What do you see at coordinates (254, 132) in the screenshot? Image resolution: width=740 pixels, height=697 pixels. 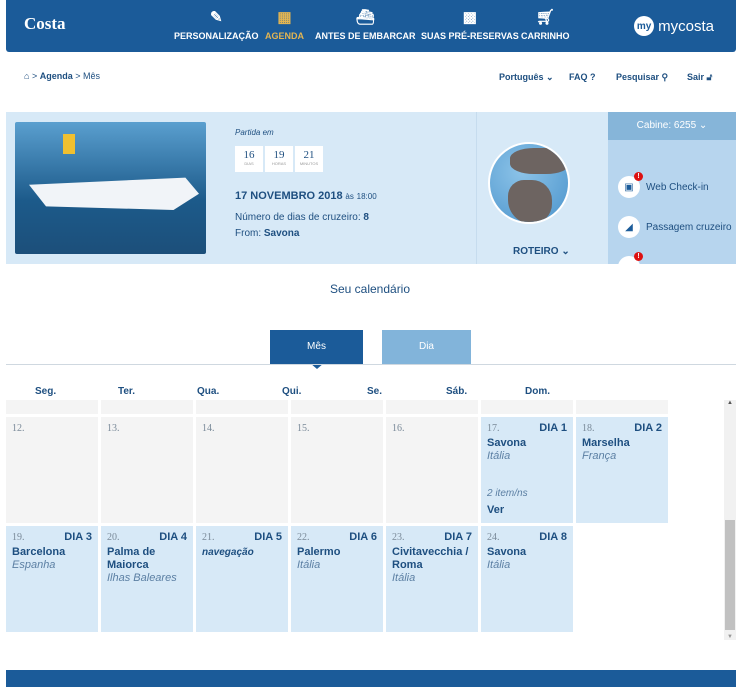 I see `departure-label: Partida em` at bounding box center [254, 132].